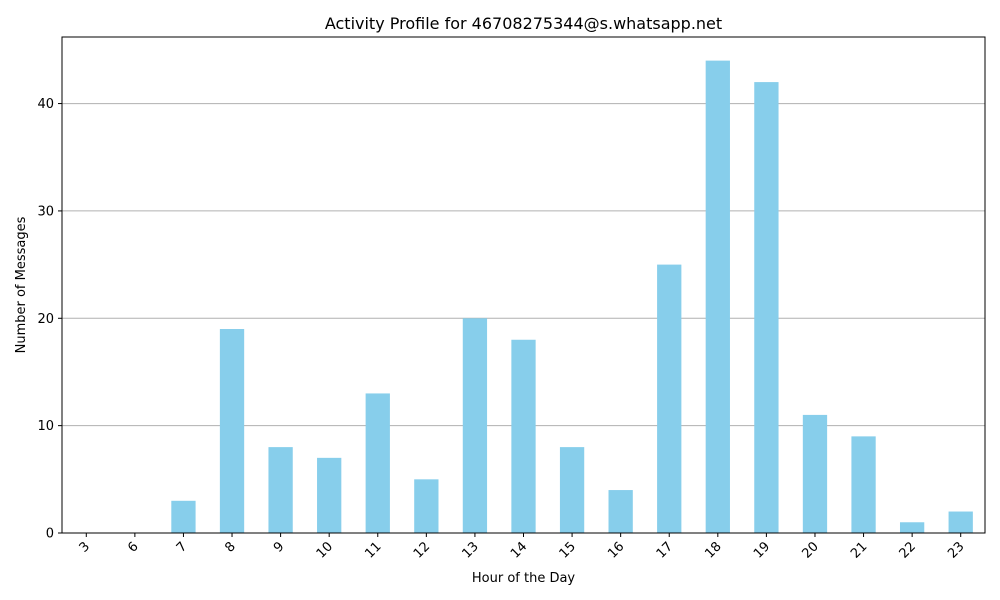 This screenshot has width=1000, height=600. Describe the element at coordinates (713, 550) in the screenshot. I see `x-tick-label: 18` at that location.